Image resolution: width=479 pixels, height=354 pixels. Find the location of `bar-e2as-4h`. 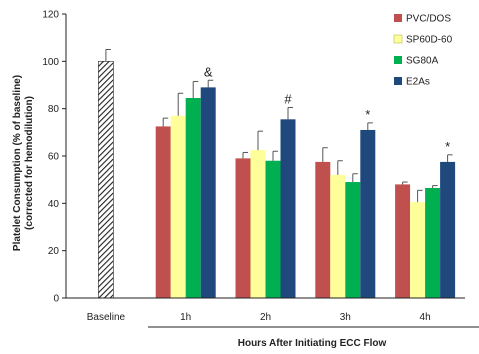

bar-e2as-4h is located at coordinates (448, 229).